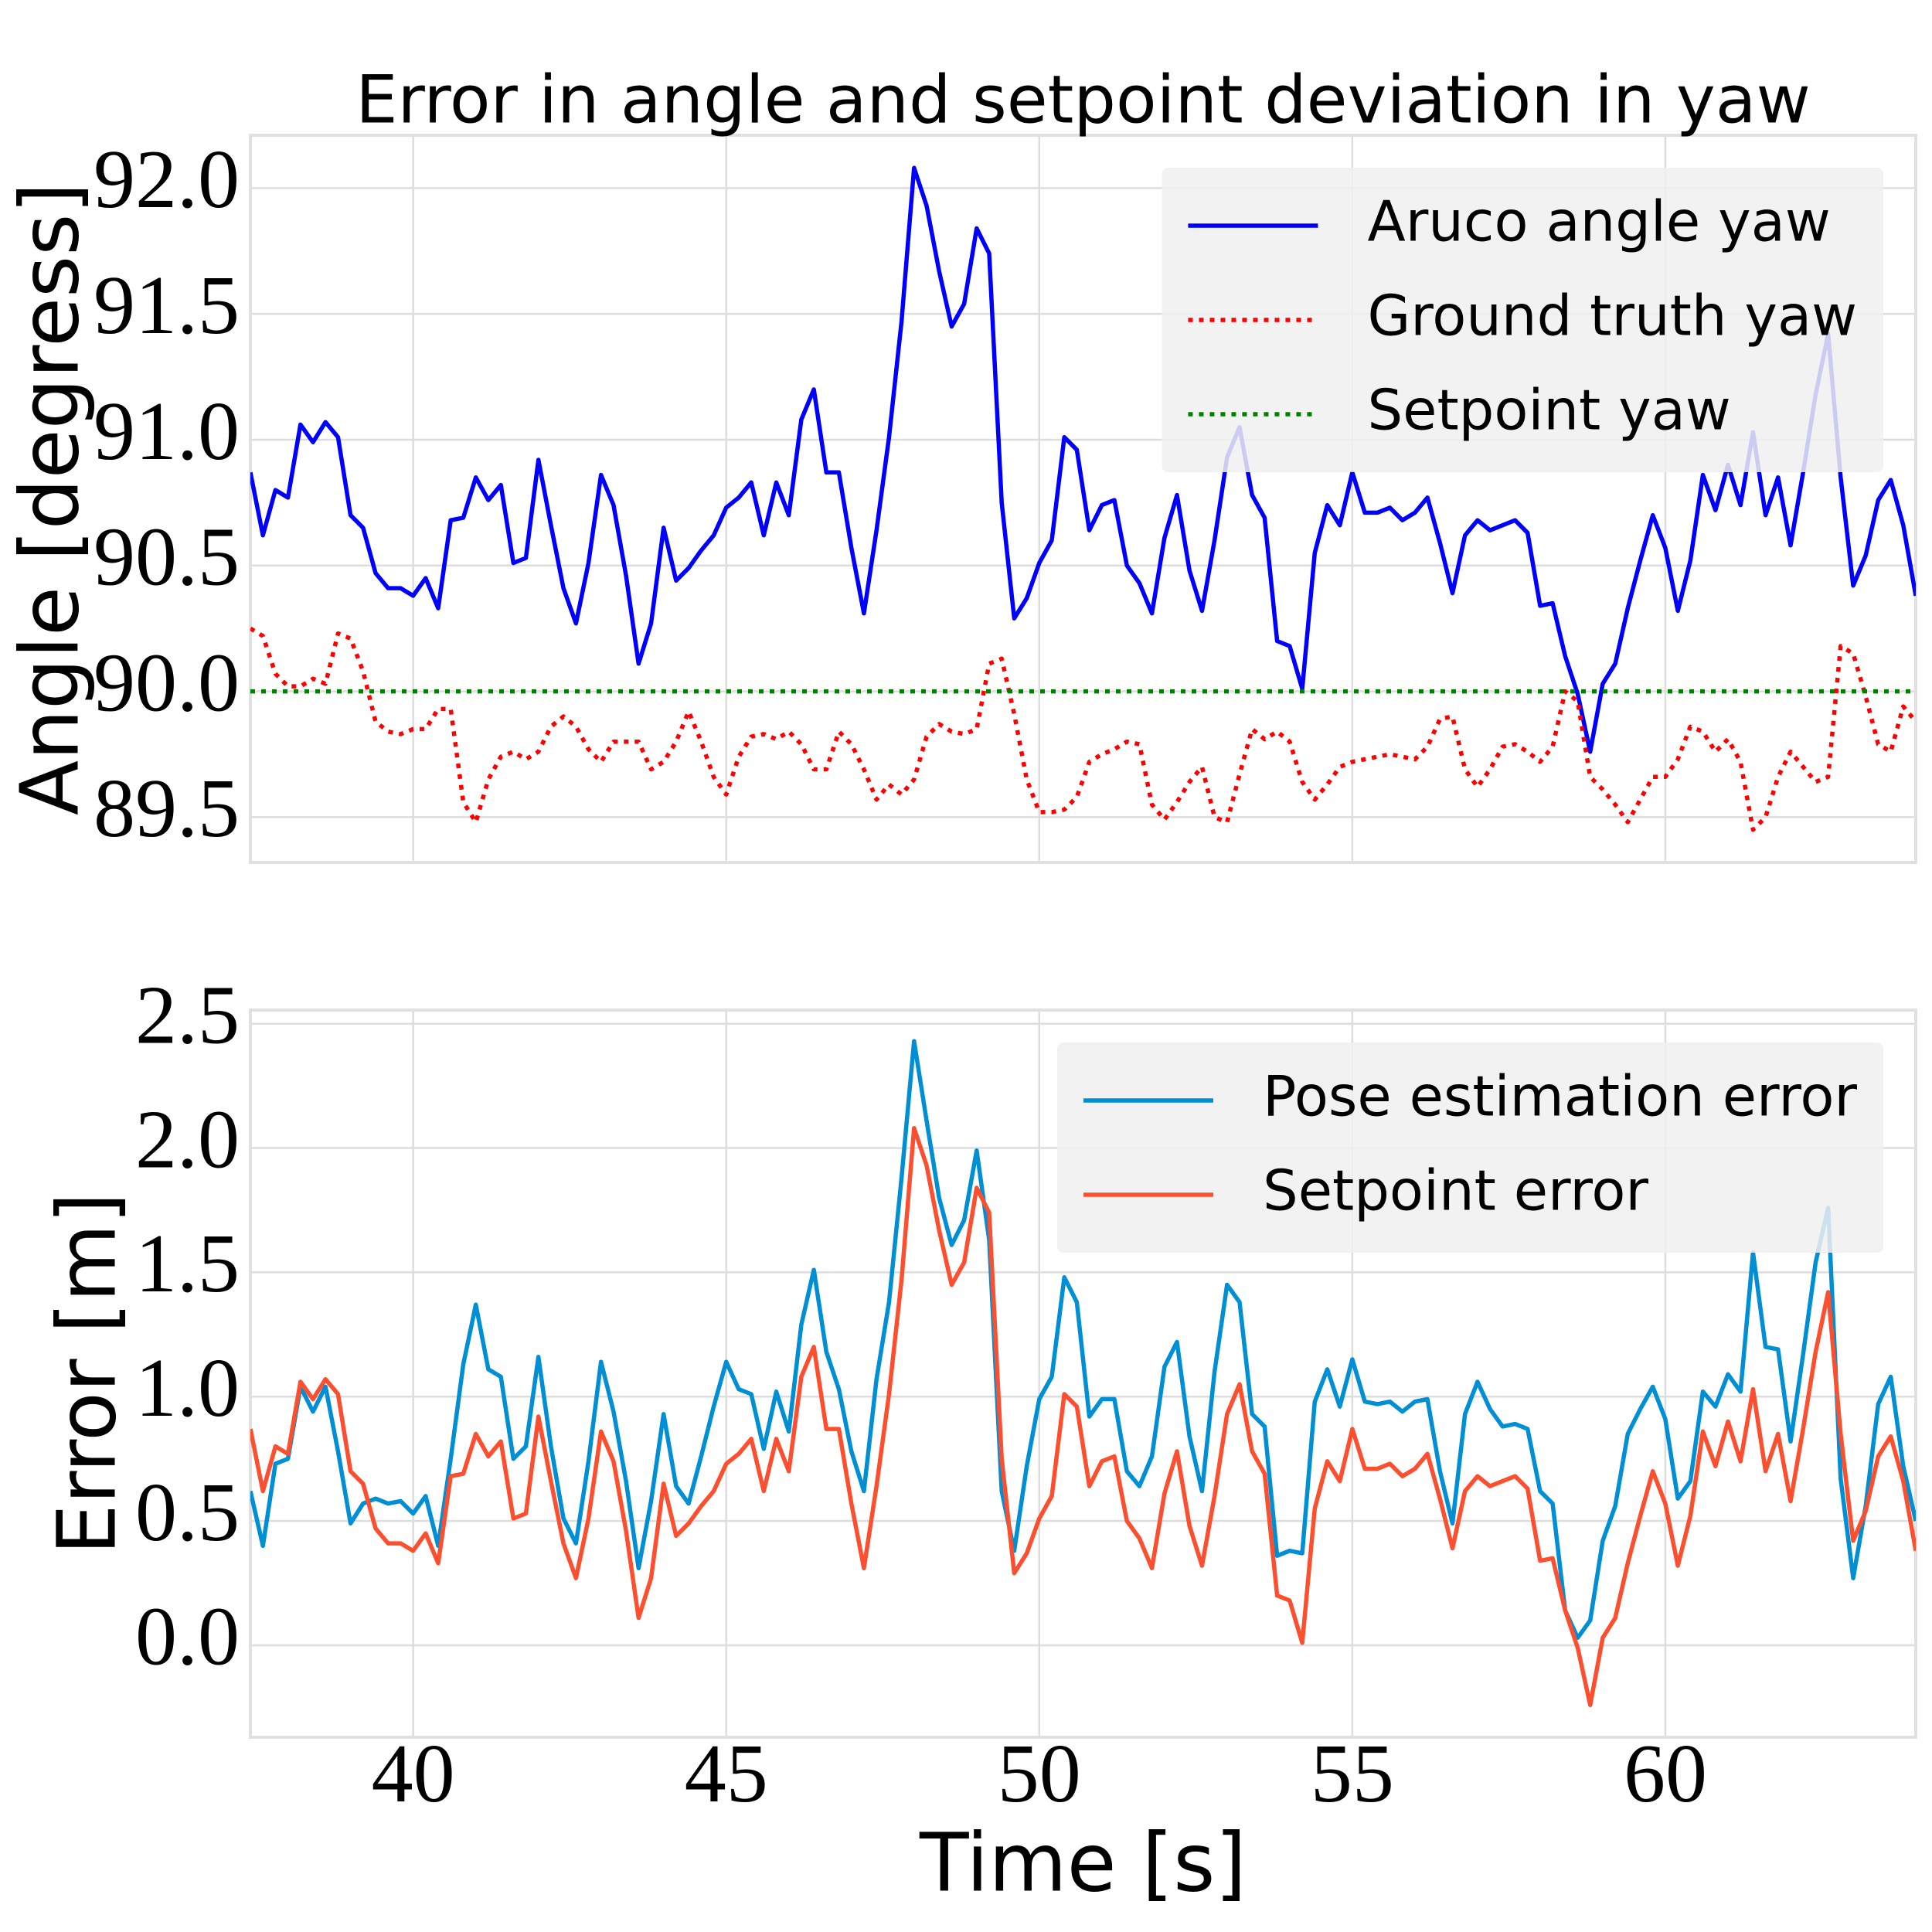 This screenshot has height=1932, width=1932. I want to click on y-tick-label: 92.0, so click(167, 180).